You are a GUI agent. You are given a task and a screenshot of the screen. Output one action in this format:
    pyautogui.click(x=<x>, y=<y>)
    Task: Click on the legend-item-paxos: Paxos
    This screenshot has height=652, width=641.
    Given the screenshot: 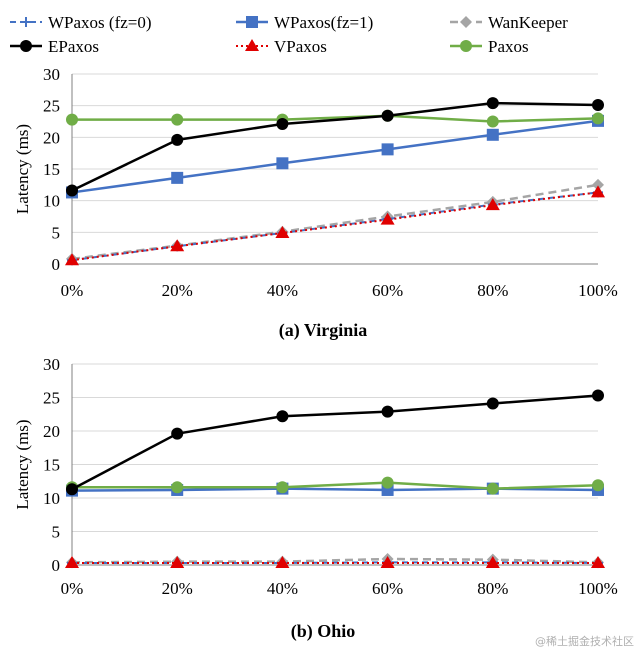 What is the action you would take?
    pyautogui.click(x=489, y=46)
    